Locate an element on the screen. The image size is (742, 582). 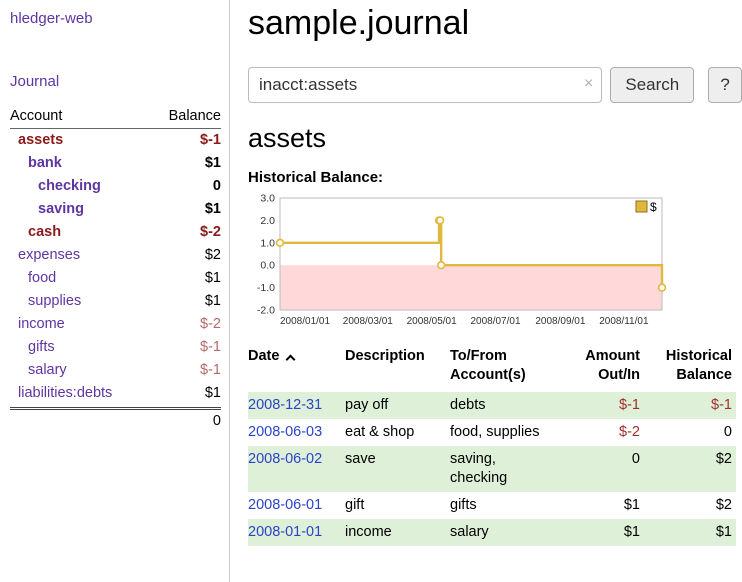
account-row: income $-2 is located at coordinates (115, 324).